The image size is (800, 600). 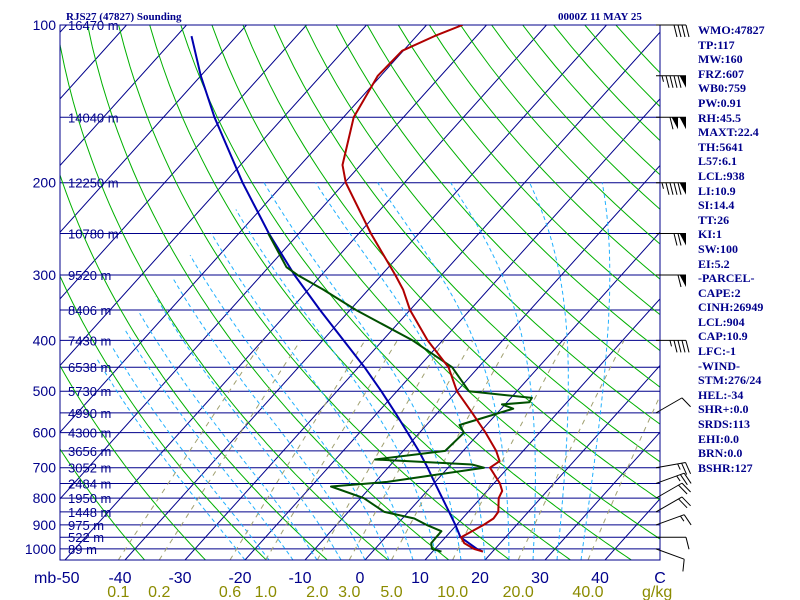 I want to click on mixing-ratio-tick-label: 0.1, so click(x=118, y=592).